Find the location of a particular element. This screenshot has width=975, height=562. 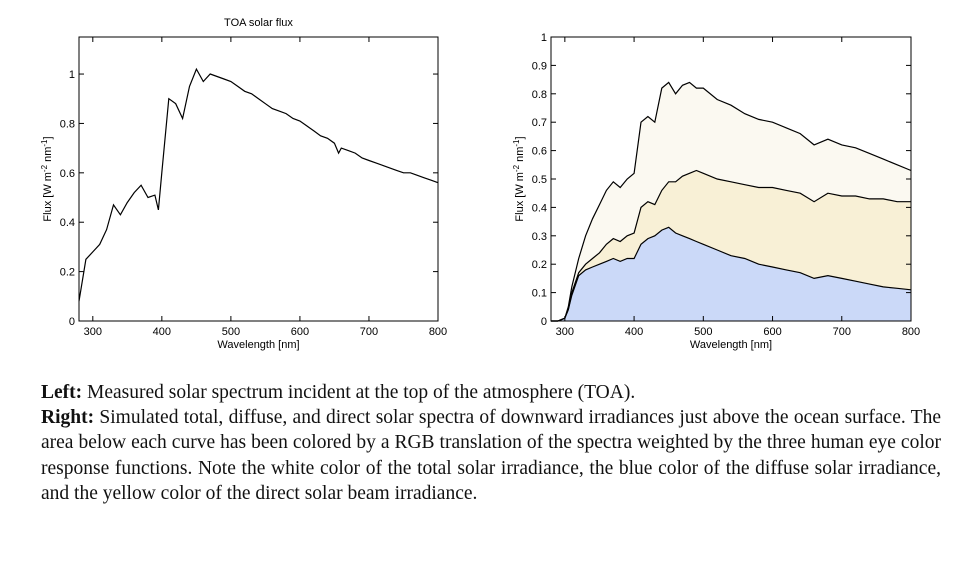

y-tick-label: 0.5 is located at coordinates (539, 180).